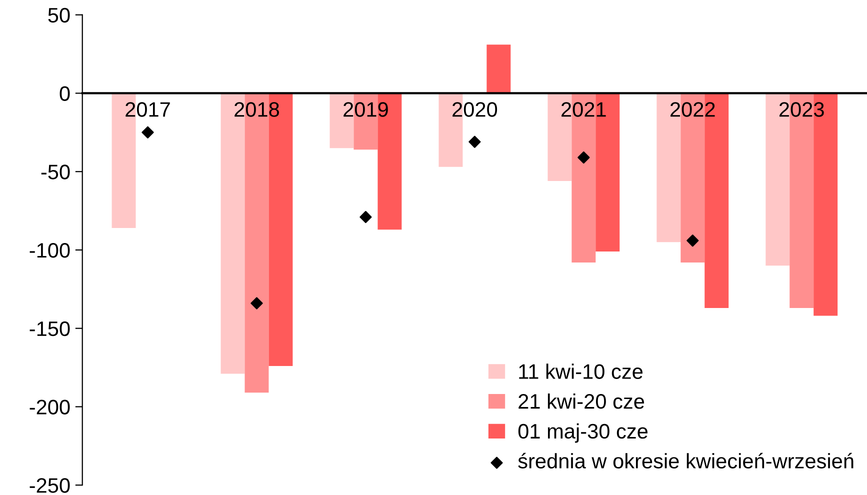  I want to click on x-tick-label: 2018, so click(256, 109).